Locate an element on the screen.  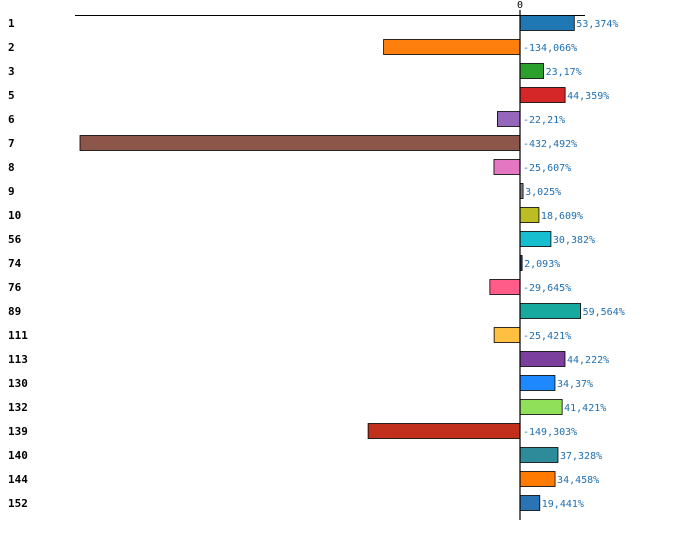
category-label: 56 is located at coordinates (15, 239).